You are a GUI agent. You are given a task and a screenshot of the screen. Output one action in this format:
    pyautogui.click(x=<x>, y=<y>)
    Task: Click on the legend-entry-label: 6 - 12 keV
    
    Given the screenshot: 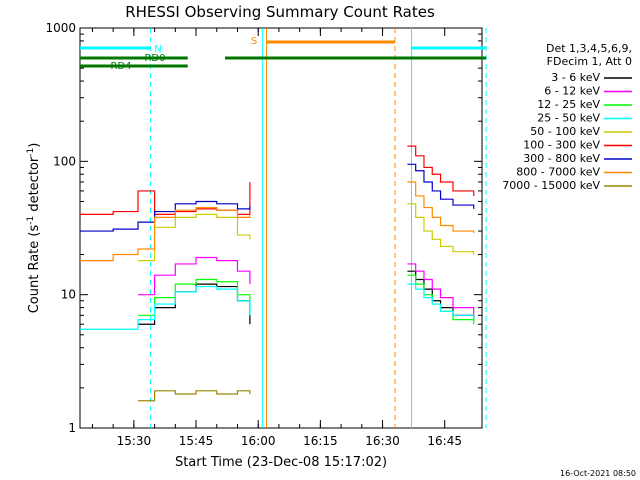 What is the action you would take?
    pyautogui.click(x=572, y=91)
    